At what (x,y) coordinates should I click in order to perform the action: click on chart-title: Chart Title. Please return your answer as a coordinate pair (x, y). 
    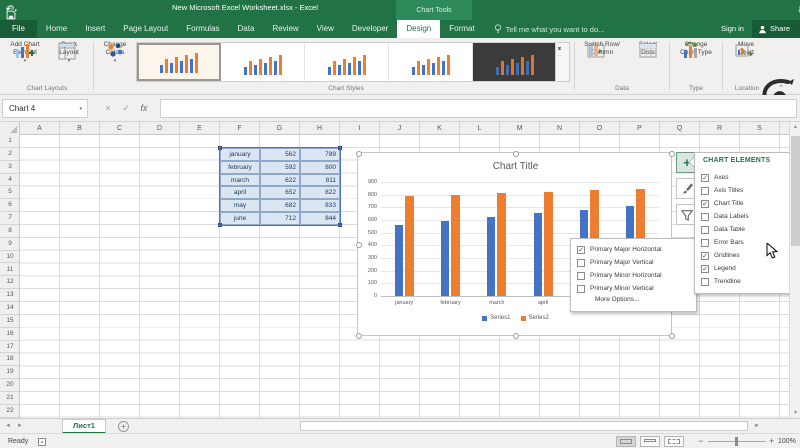
    Looking at the image, I should click on (515, 166).